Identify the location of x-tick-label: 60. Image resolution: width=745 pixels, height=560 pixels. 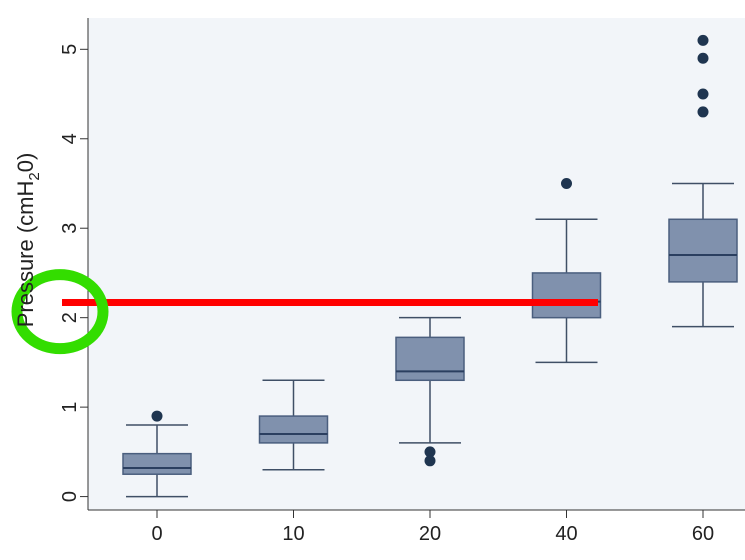
(703, 534).